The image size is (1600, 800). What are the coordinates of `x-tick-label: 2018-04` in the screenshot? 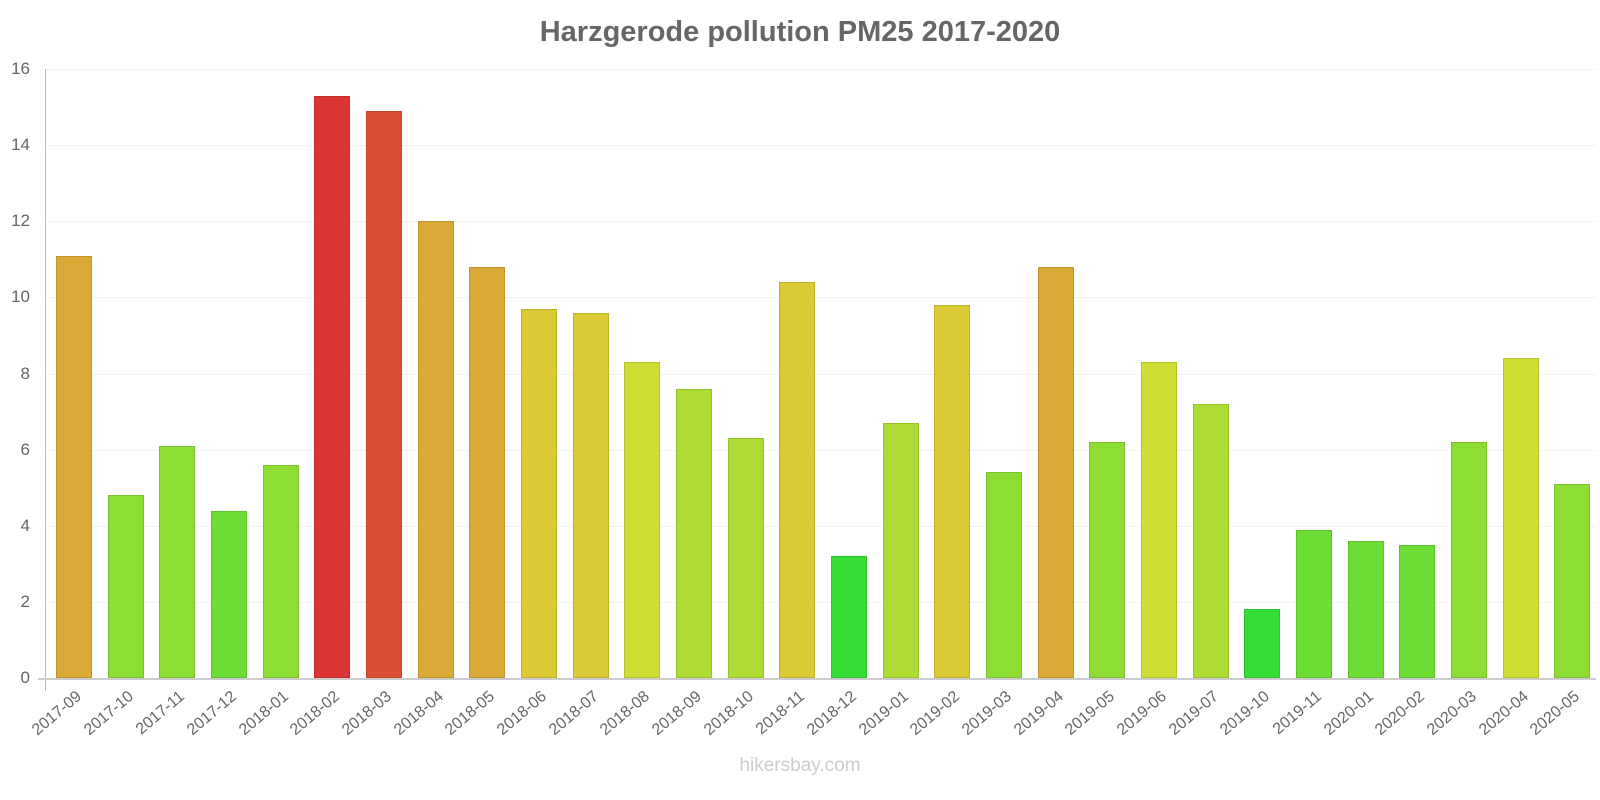 It's located at (418, 713).